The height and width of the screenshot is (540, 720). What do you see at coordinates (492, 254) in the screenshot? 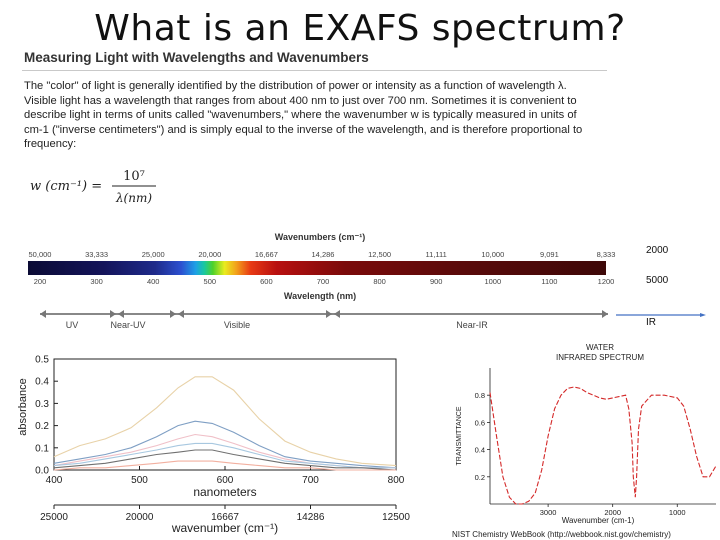
I see `wavenumber-tick: 10,000` at bounding box center [492, 254].